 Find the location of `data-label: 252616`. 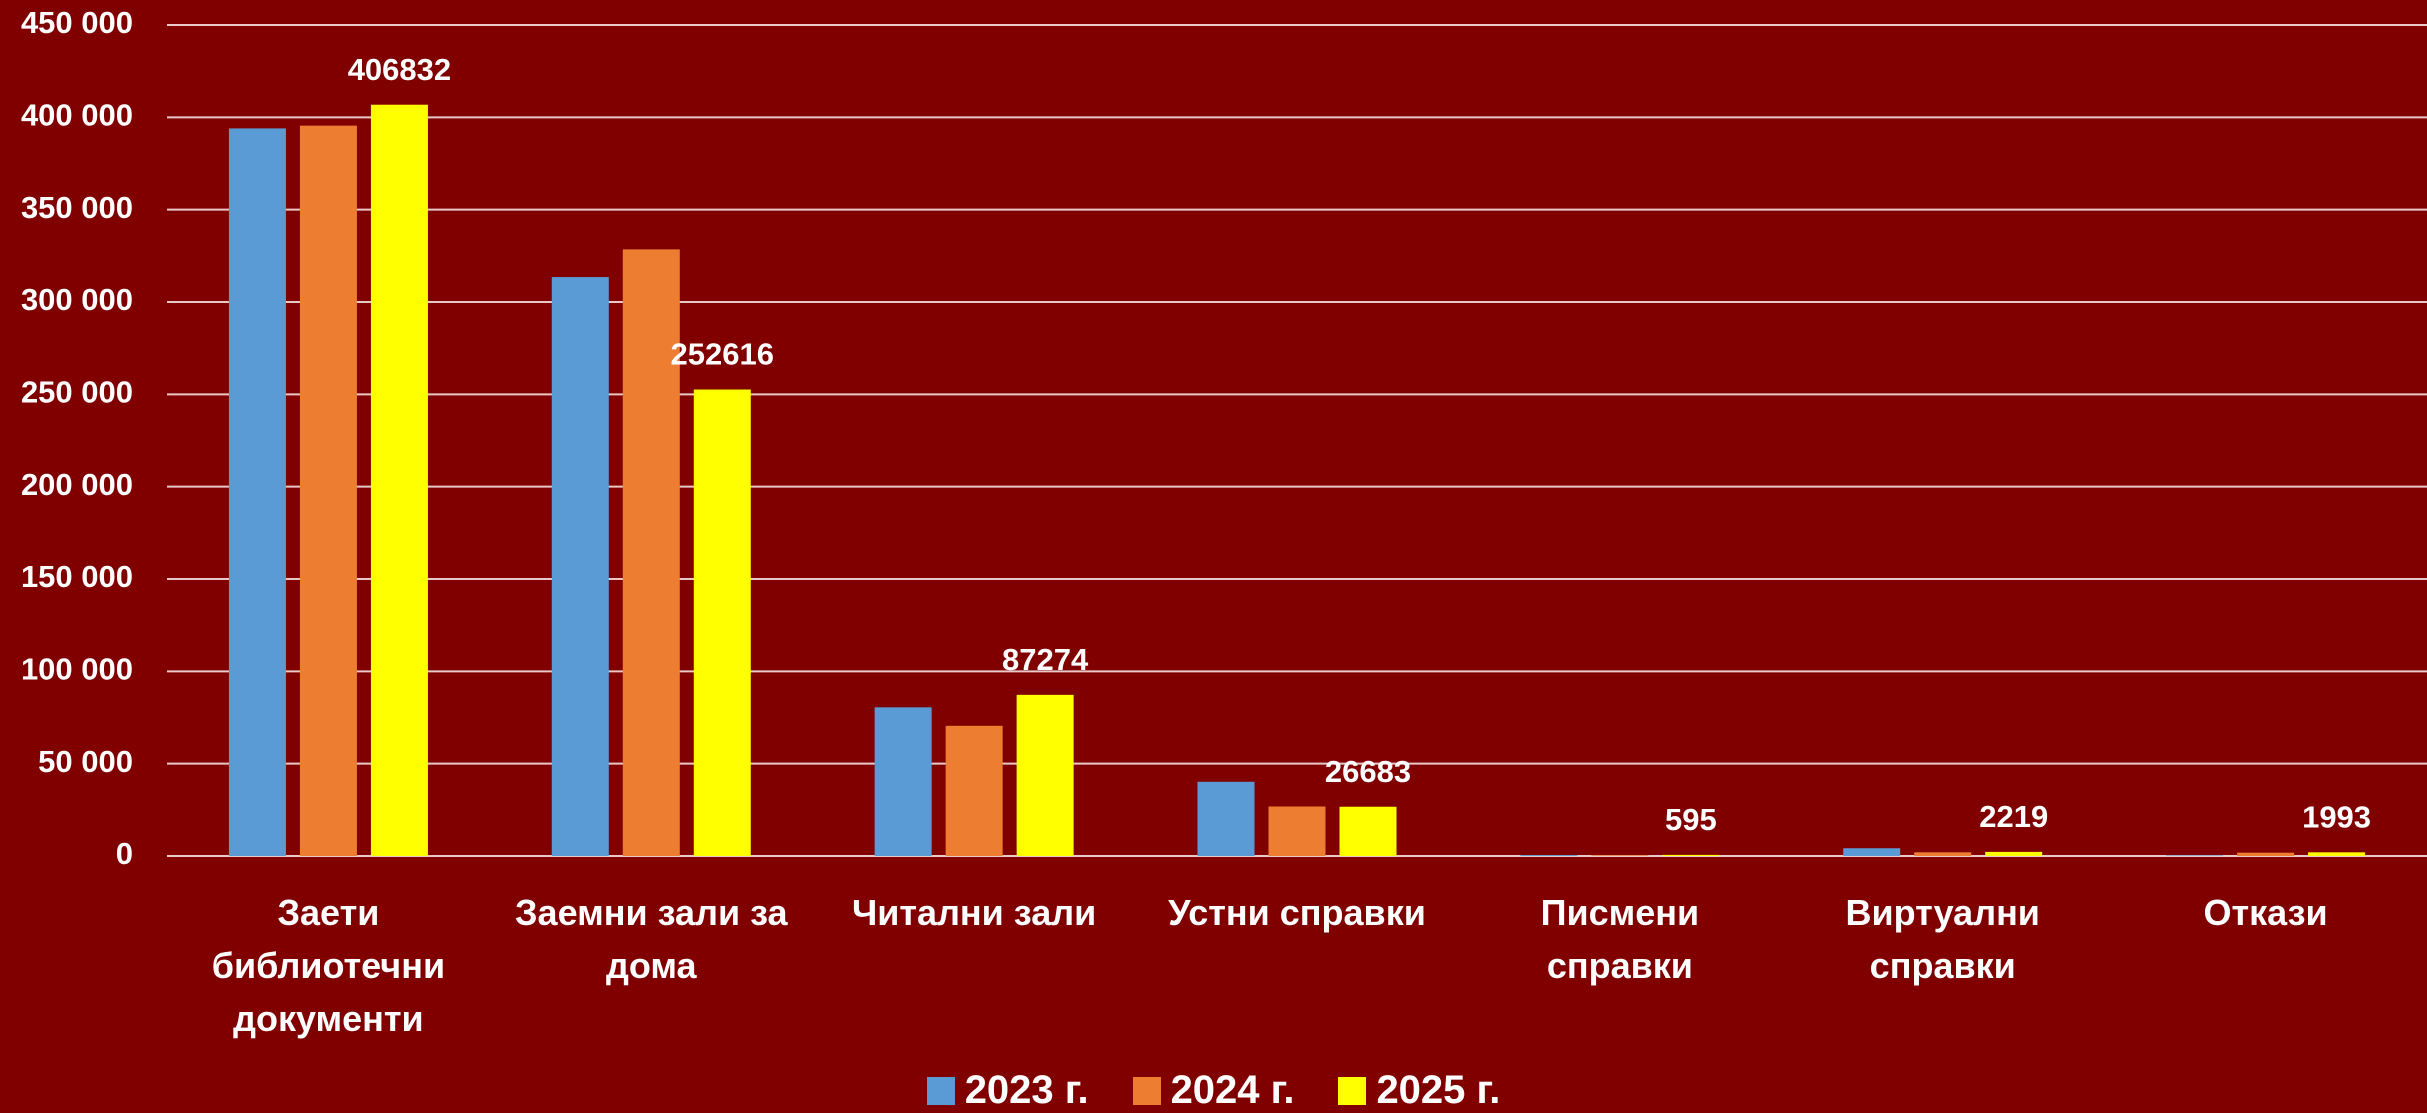

data-label: 252616 is located at coordinates (722, 354).